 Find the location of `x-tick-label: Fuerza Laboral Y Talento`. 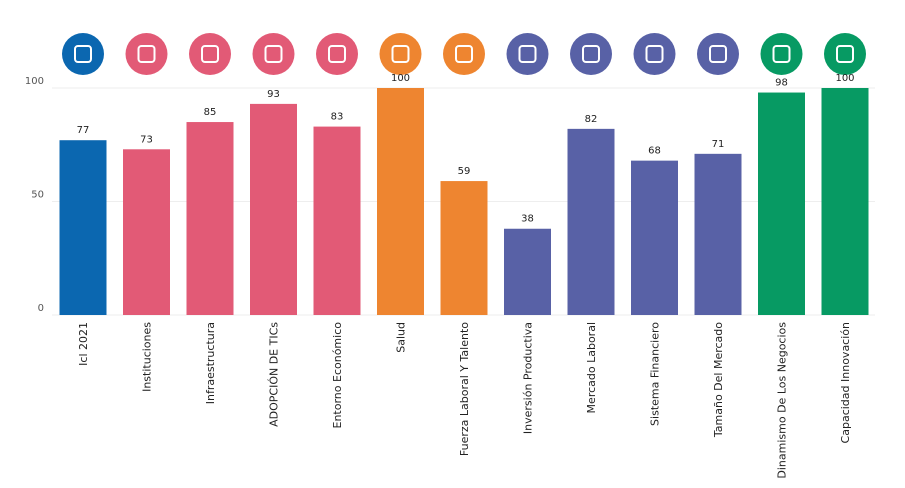

x-tick-label: Fuerza Laboral Y Talento is located at coordinates (464, 389).